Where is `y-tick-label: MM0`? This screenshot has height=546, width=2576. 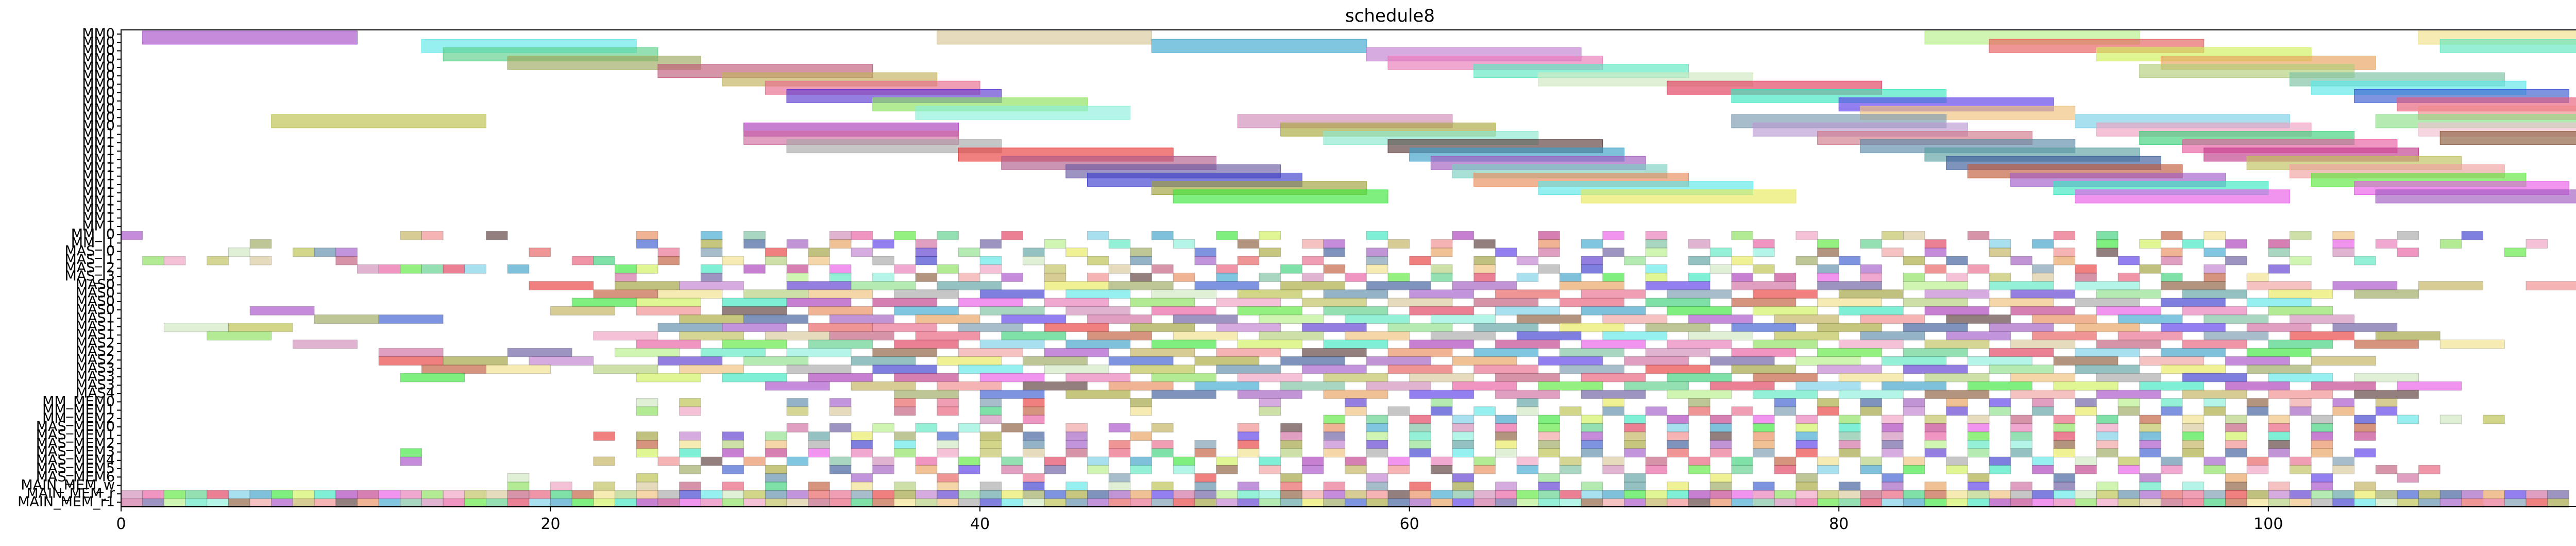
y-tick-label: MM0 is located at coordinates (98, 117).